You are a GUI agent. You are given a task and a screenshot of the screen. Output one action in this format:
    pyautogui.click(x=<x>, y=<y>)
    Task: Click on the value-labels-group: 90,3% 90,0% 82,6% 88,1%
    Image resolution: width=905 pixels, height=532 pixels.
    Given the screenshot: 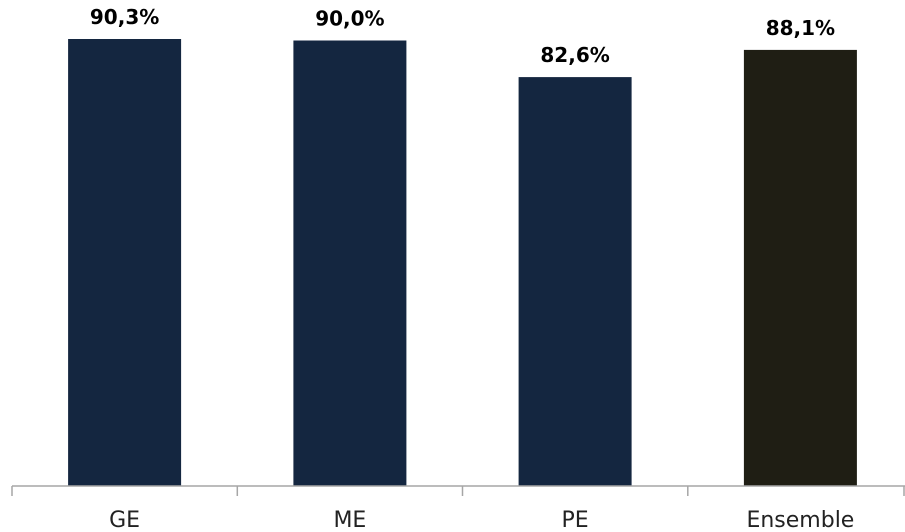 What is the action you would take?
    pyautogui.click(x=462, y=36)
    